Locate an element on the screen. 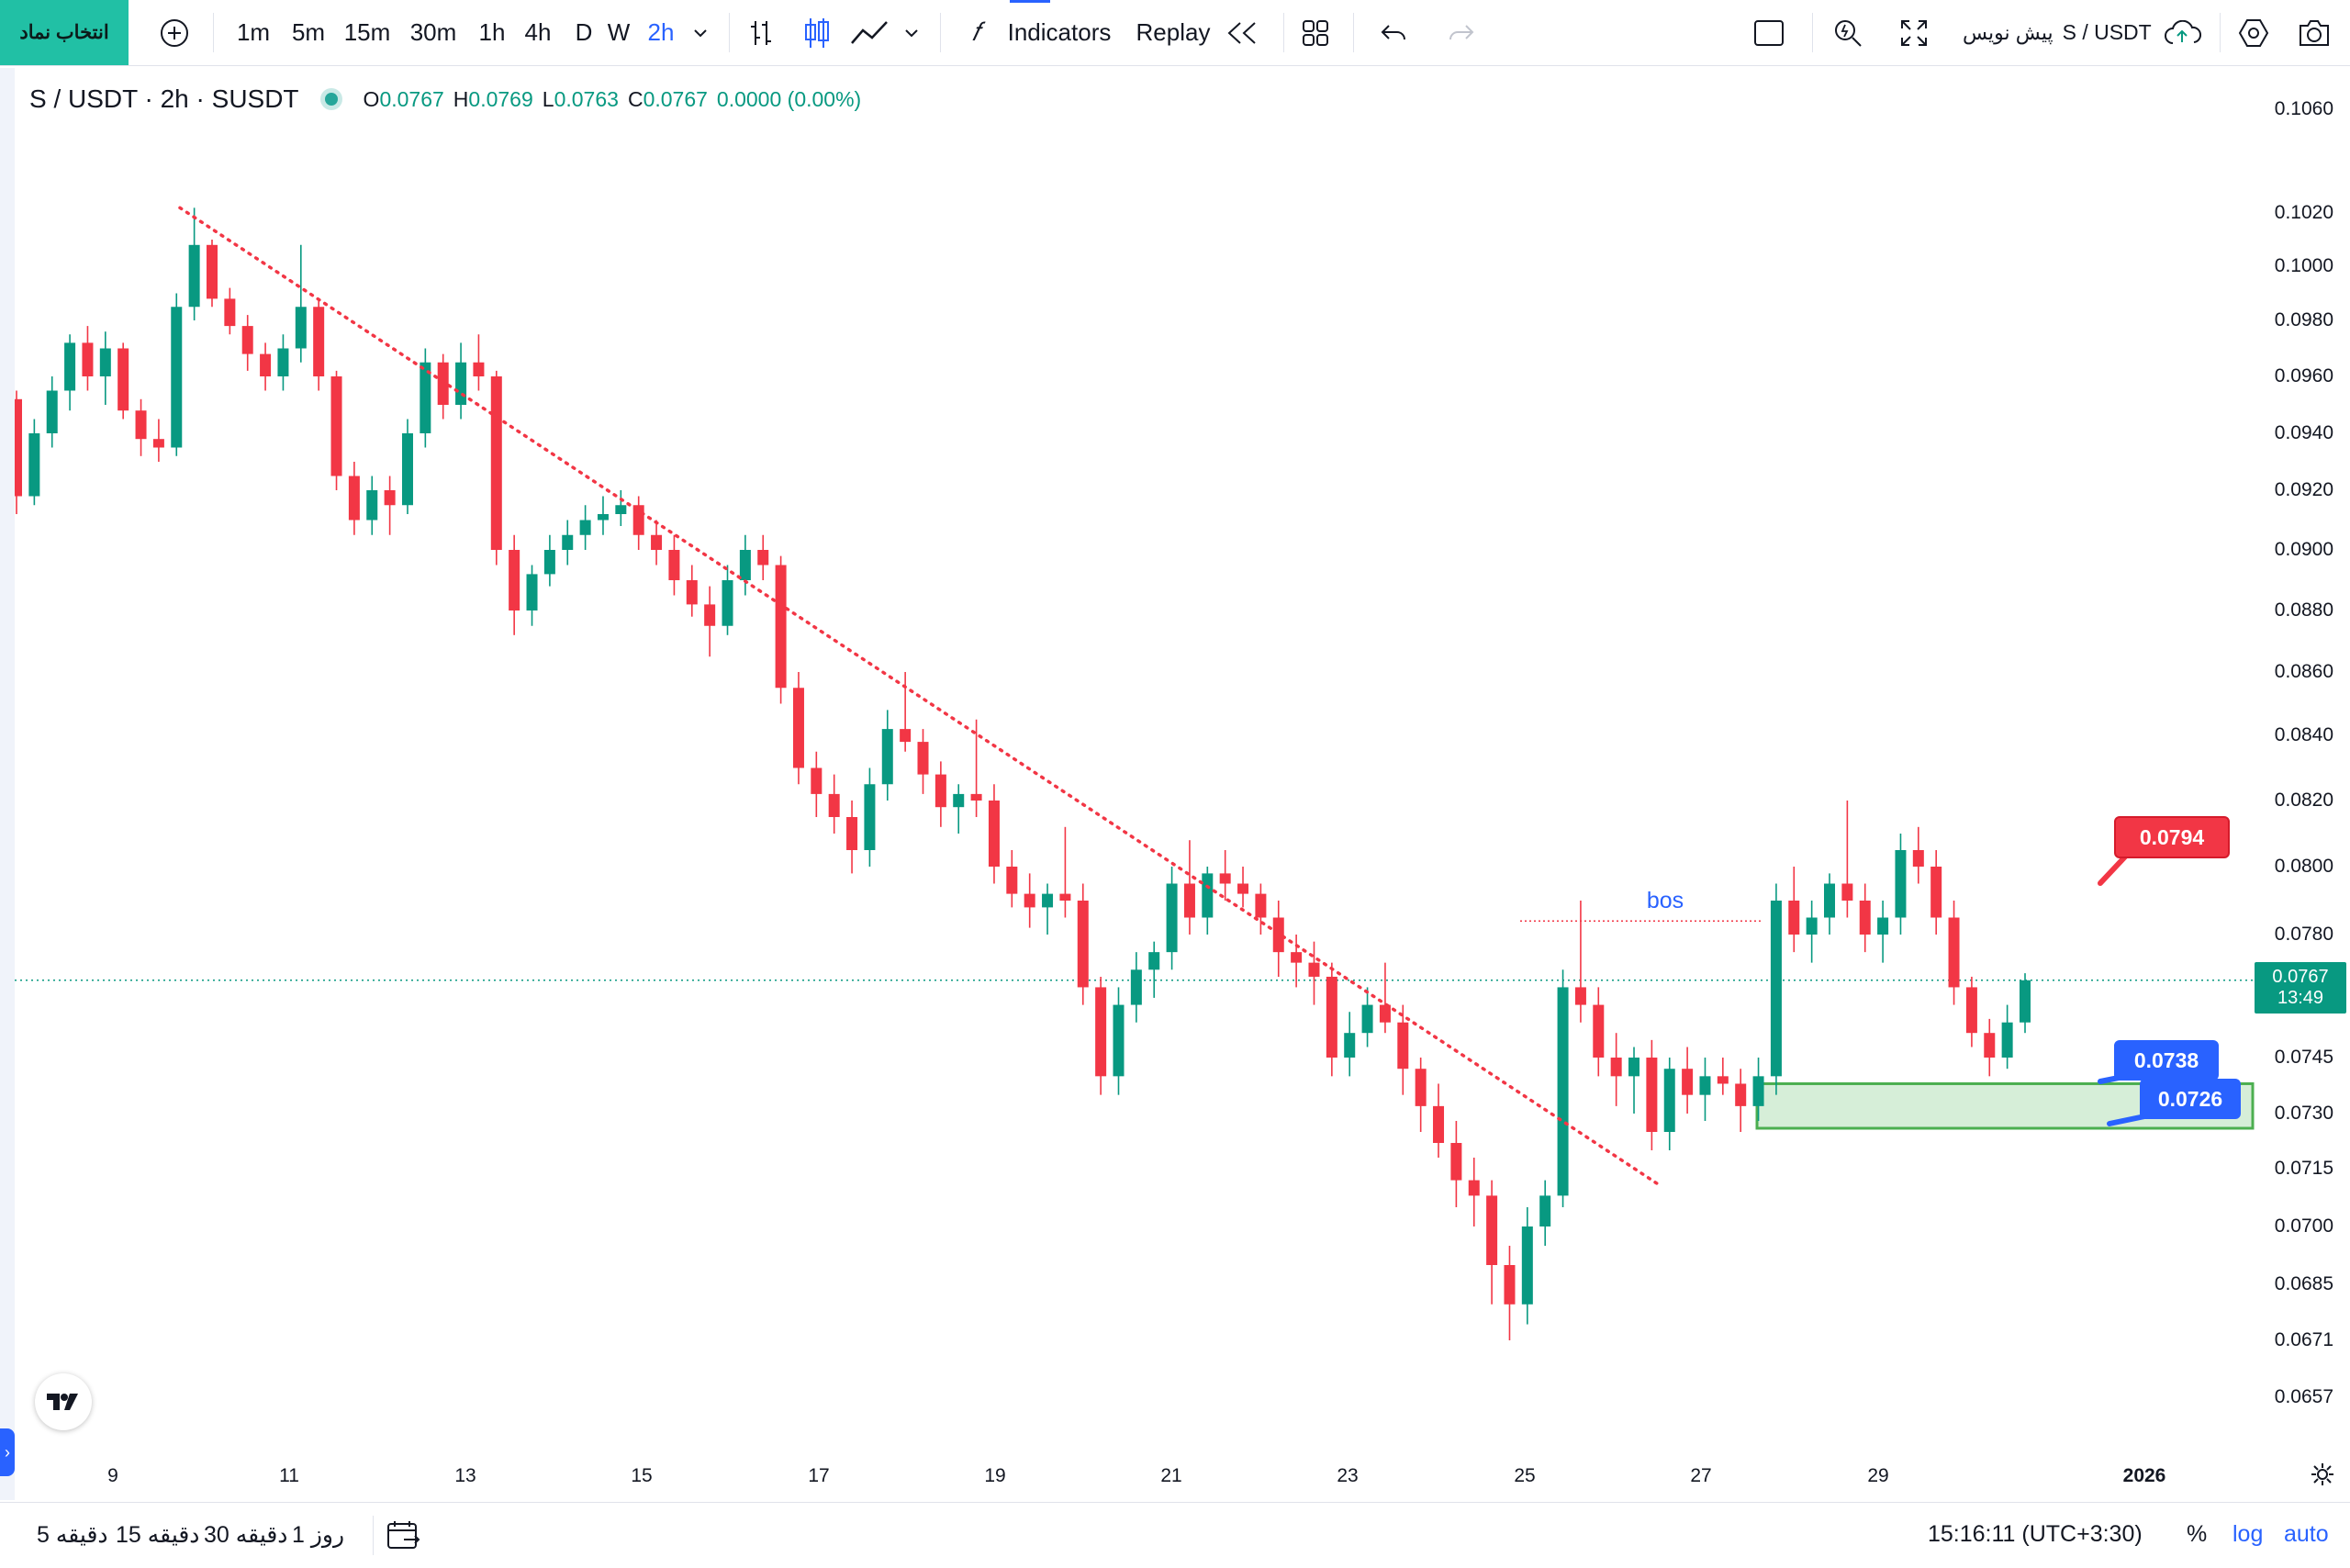 Image resolution: width=2350 pixels, height=1568 pixels. percent-toggle: % is located at coordinates (2197, 1534).